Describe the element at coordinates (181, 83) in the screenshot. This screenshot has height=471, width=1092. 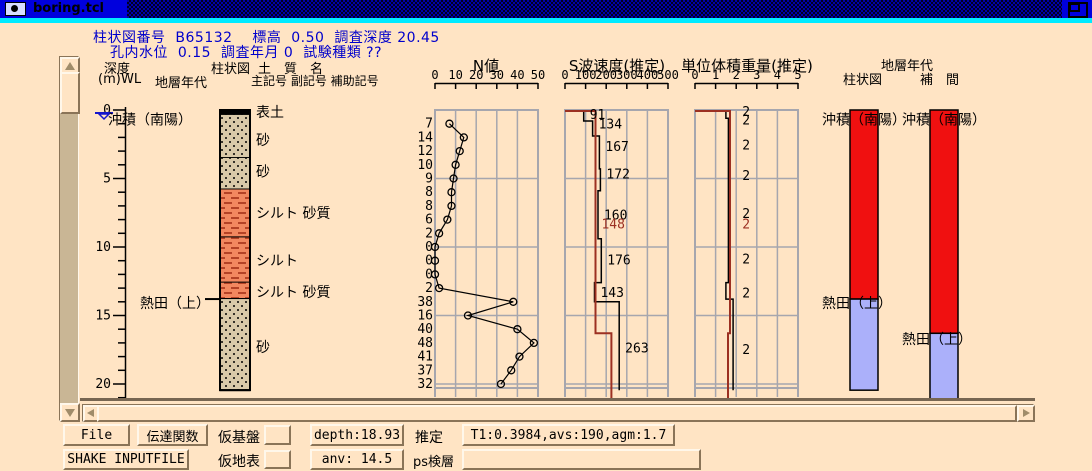
I see `era-header: 地層年代` at that location.